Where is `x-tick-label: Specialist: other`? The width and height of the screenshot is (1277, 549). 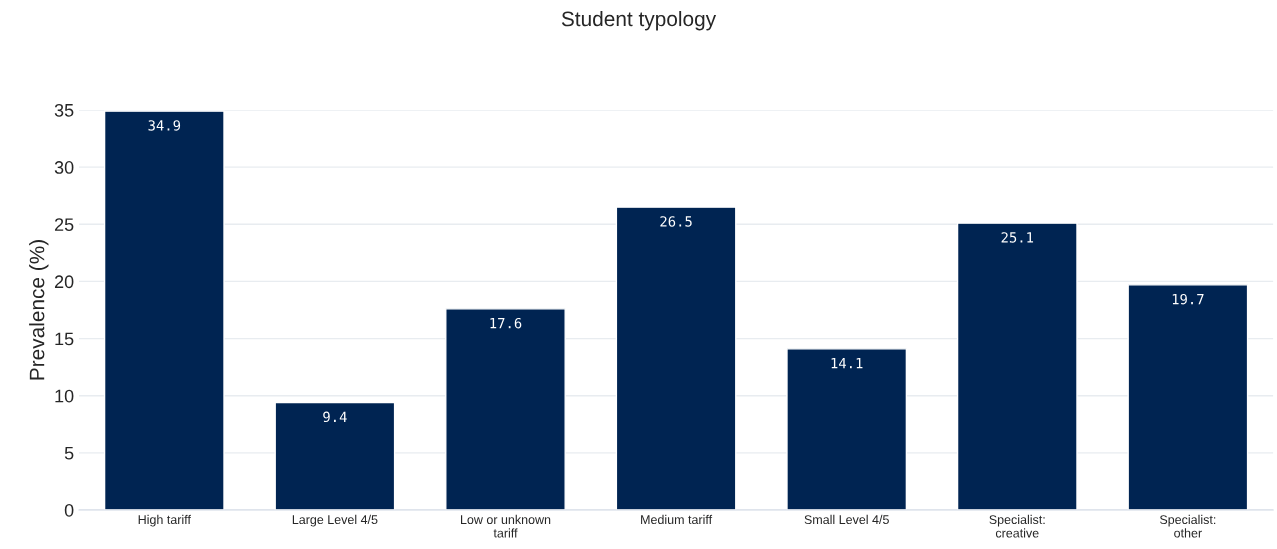 x-tick-label: Specialist: other is located at coordinates (1187, 526).